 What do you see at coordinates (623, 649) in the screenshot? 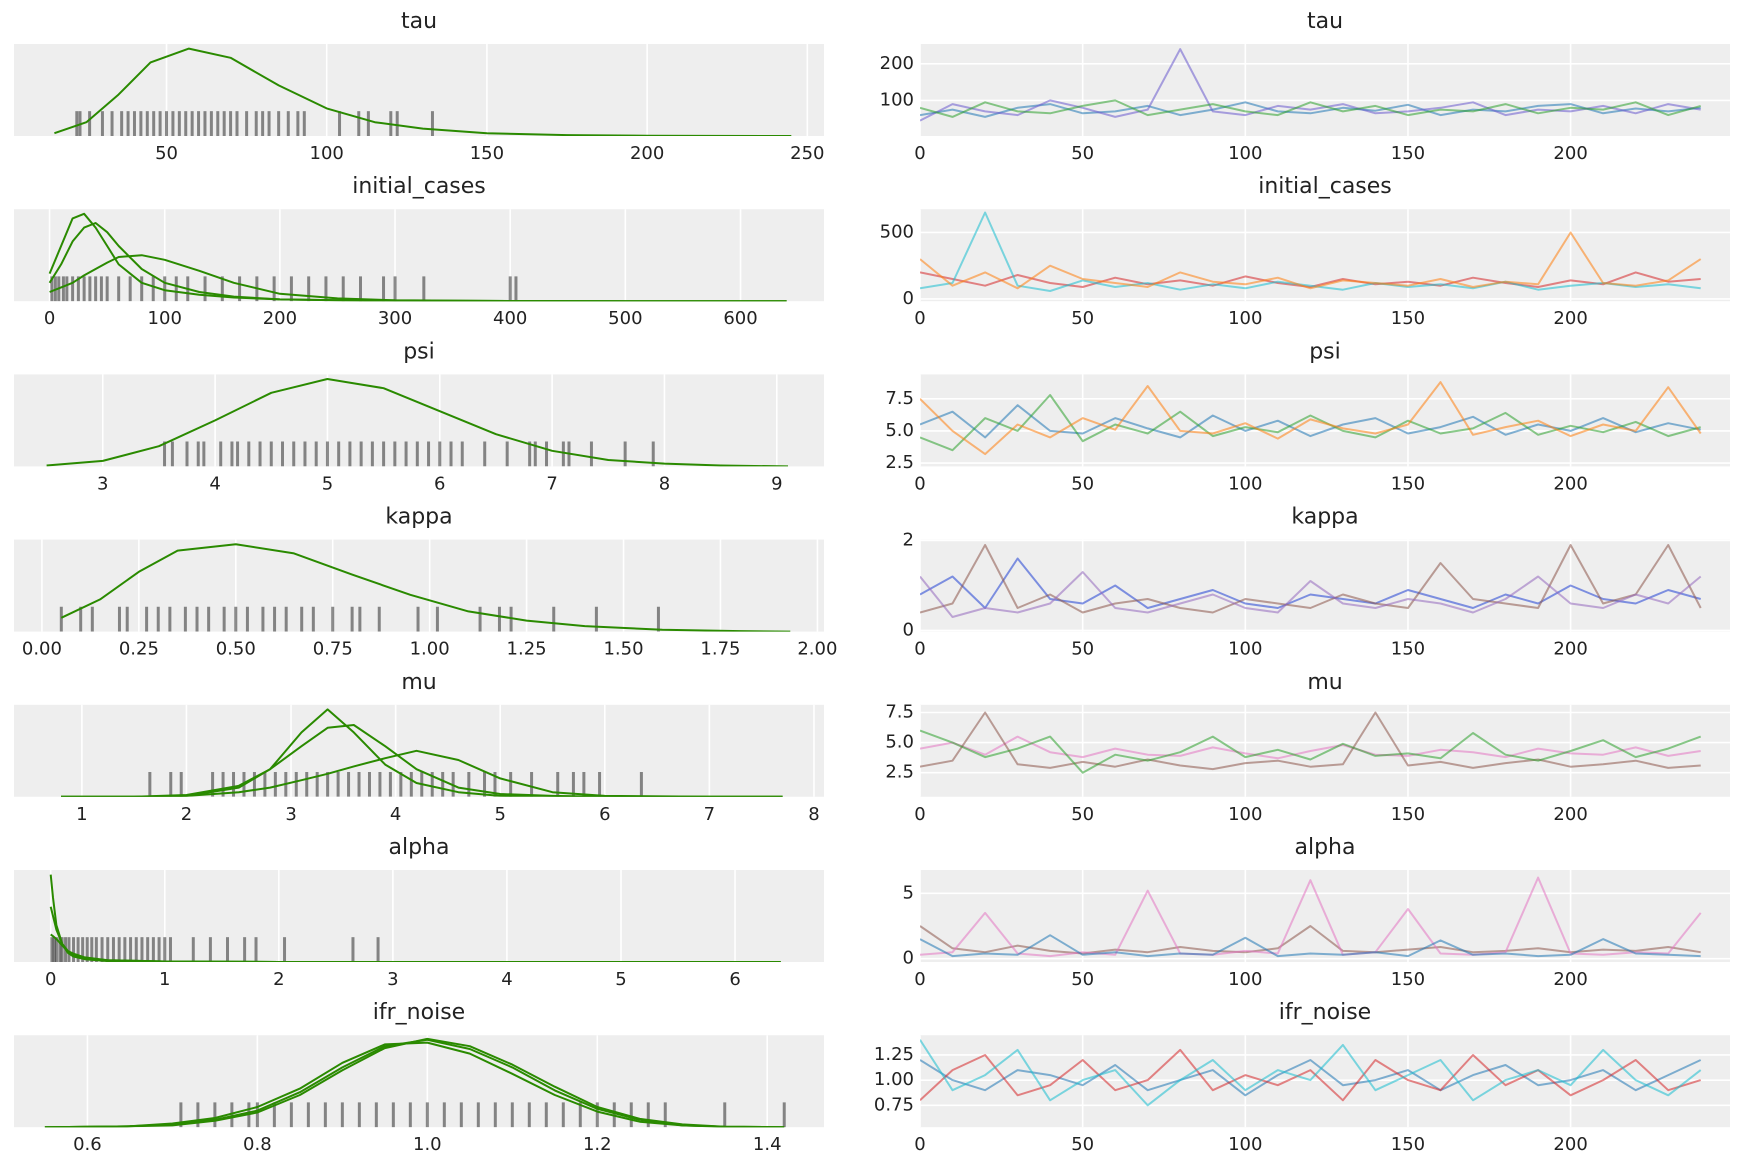
I see `x-tick-label: 1.50` at bounding box center [623, 649].